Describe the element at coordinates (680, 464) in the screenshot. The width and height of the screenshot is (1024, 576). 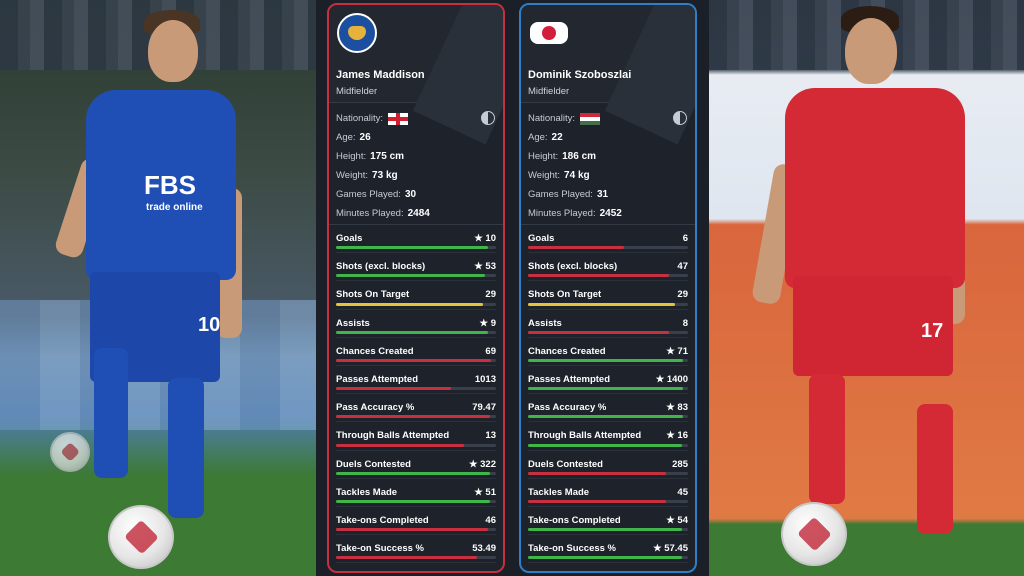
I see `stat-value: 285` at that location.